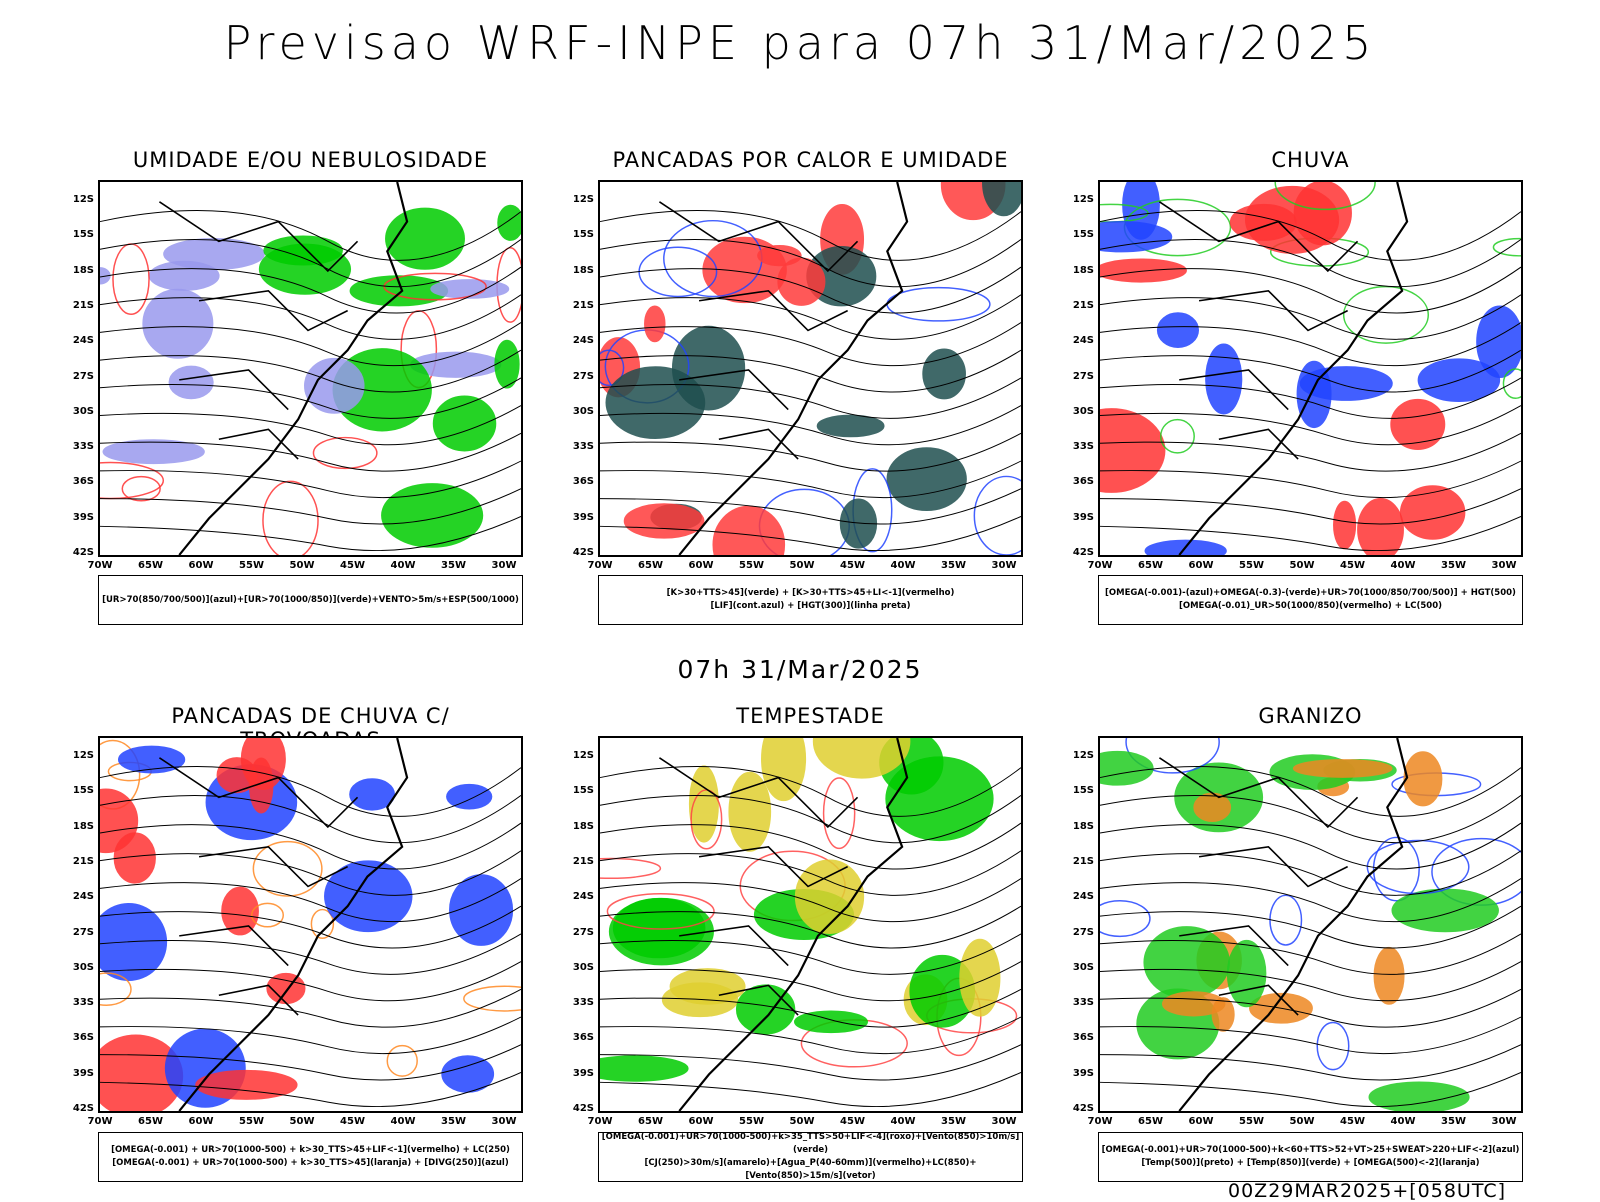 The height and width of the screenshot is (1202, 1600). What do you see at coordinates (1201, 565) in the screenshot?
I see `longitude-label: 60W` at bounding box center [1201, 565].